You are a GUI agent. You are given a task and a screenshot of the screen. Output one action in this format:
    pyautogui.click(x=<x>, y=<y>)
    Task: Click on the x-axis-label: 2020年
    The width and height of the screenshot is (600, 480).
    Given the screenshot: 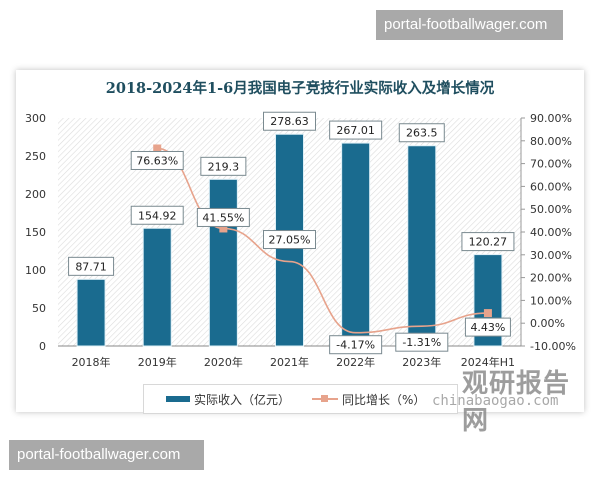 What is the action you would take?
    pyautogui.click(x=223, y=362)
    